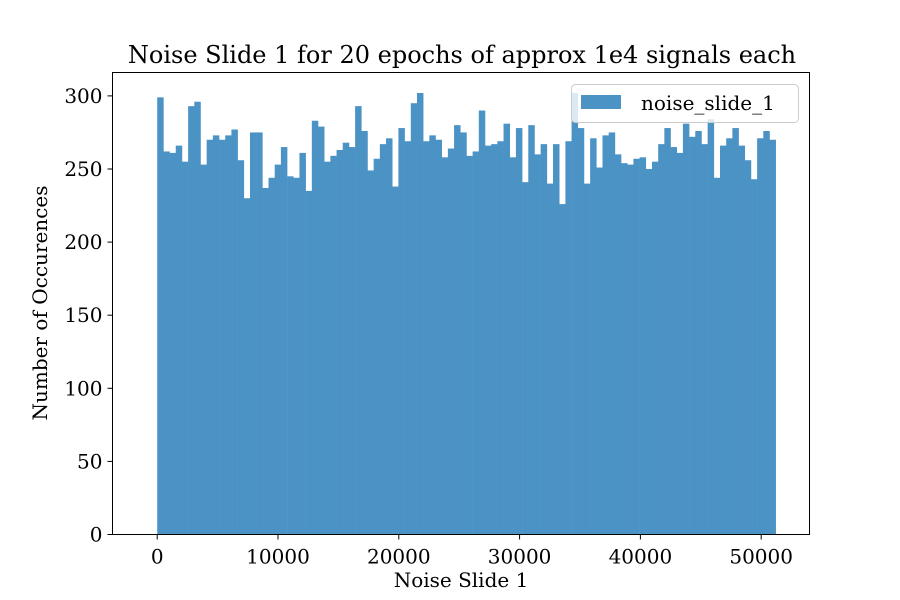 This screenshot has width=900, height=600. I want to click on legend-swatch, so click(601, 102).